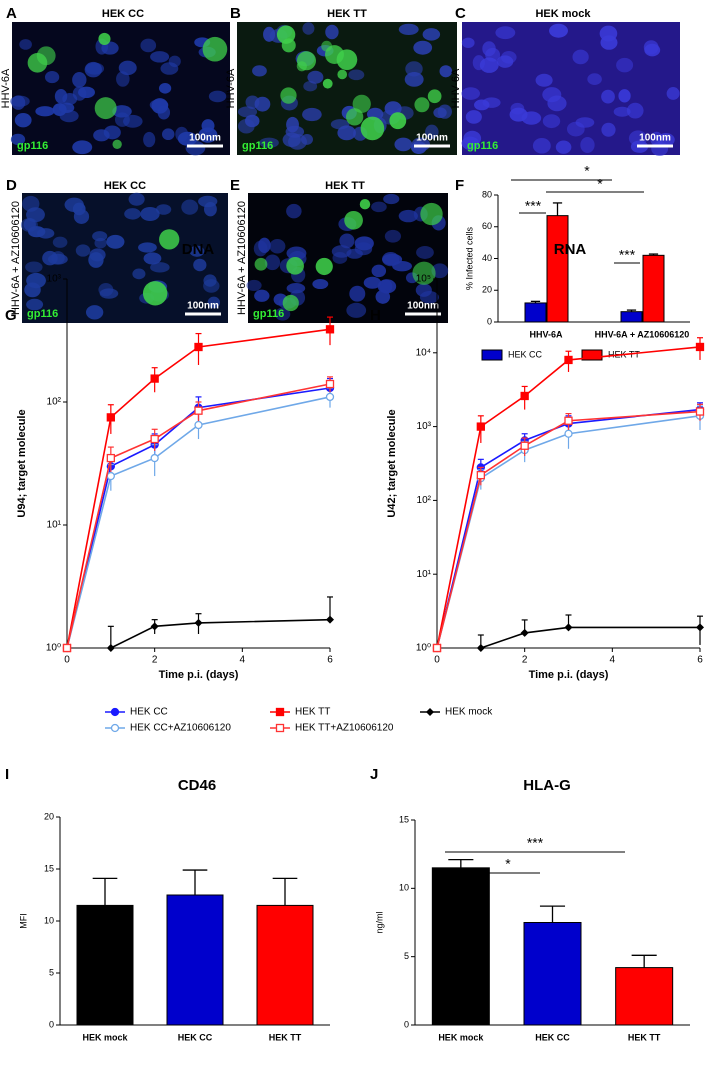  I want to click on chart-title: HLA-G, so click(547, 785).